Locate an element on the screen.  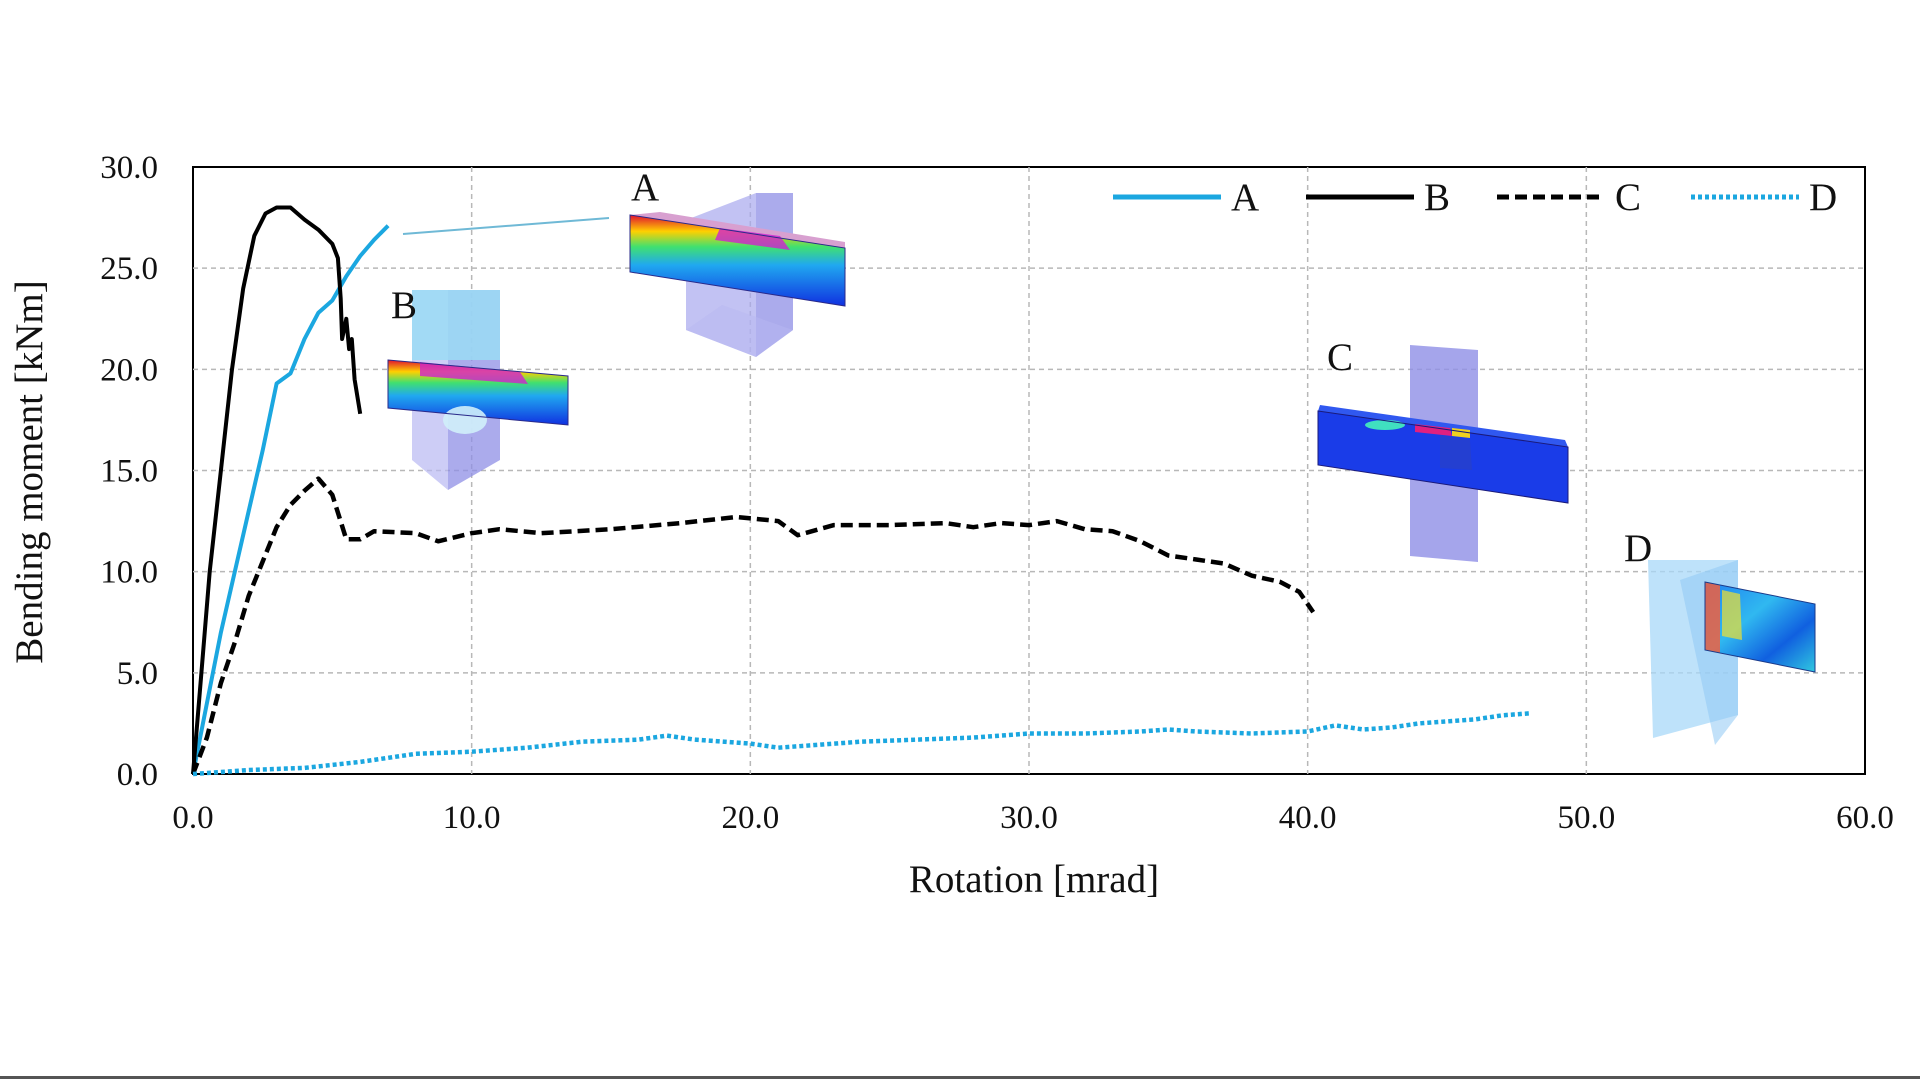
inset-label-c: C is located at coordinates (1340, 357).